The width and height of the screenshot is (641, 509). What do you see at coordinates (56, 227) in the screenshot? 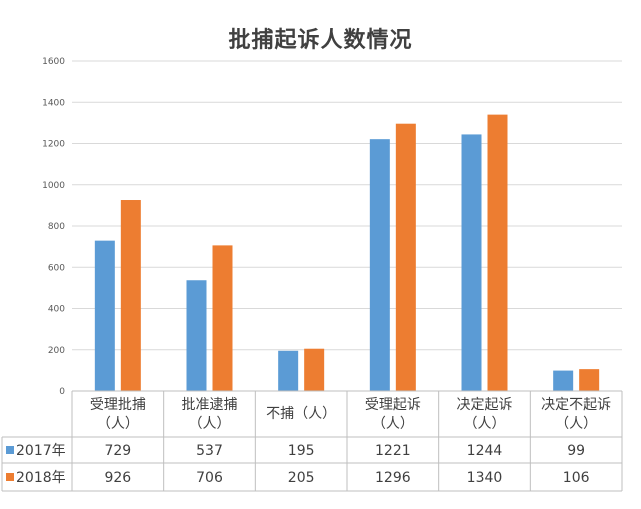
I see `y-tick-label: 800` at bounding box center [56, 227].